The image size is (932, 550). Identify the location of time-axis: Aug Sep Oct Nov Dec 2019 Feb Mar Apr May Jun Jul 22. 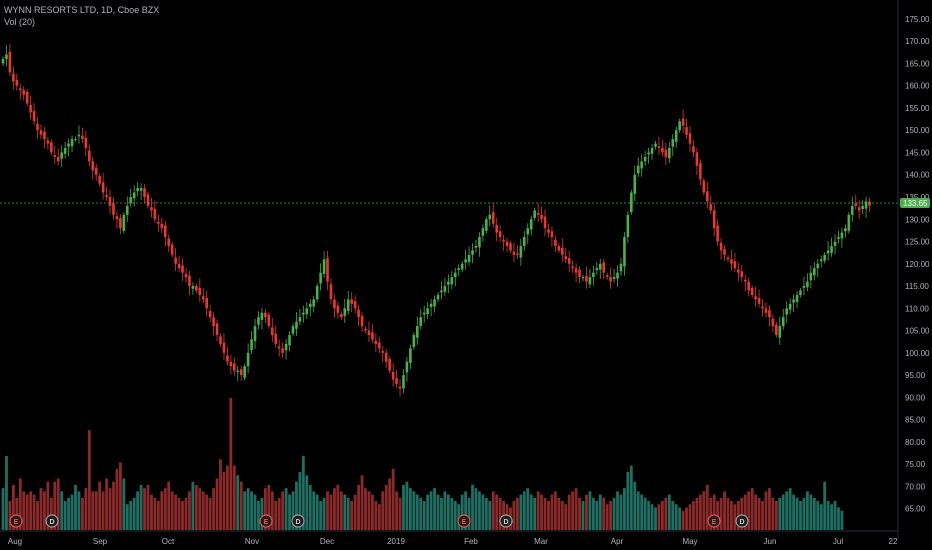
(453, 541).